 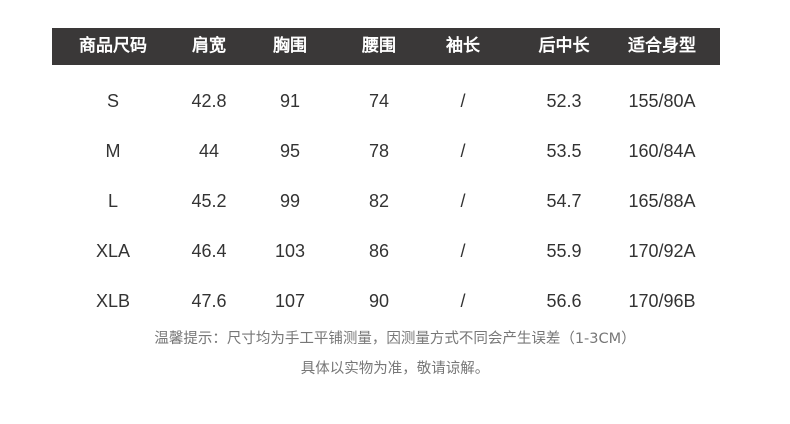 What do you see at coordinates (662, 151) in the screenshot?
I see `cell-body-type: 160/84A` at bounding box center [662, 151].